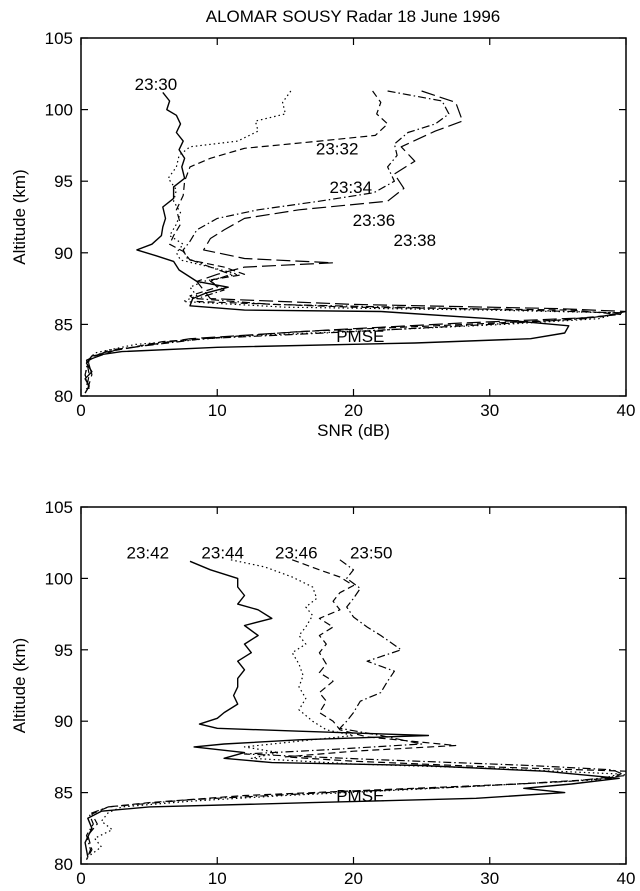 This screenshot has height=891, width=640. I want to click on annotation-label: 23:36, so click(374, 220).